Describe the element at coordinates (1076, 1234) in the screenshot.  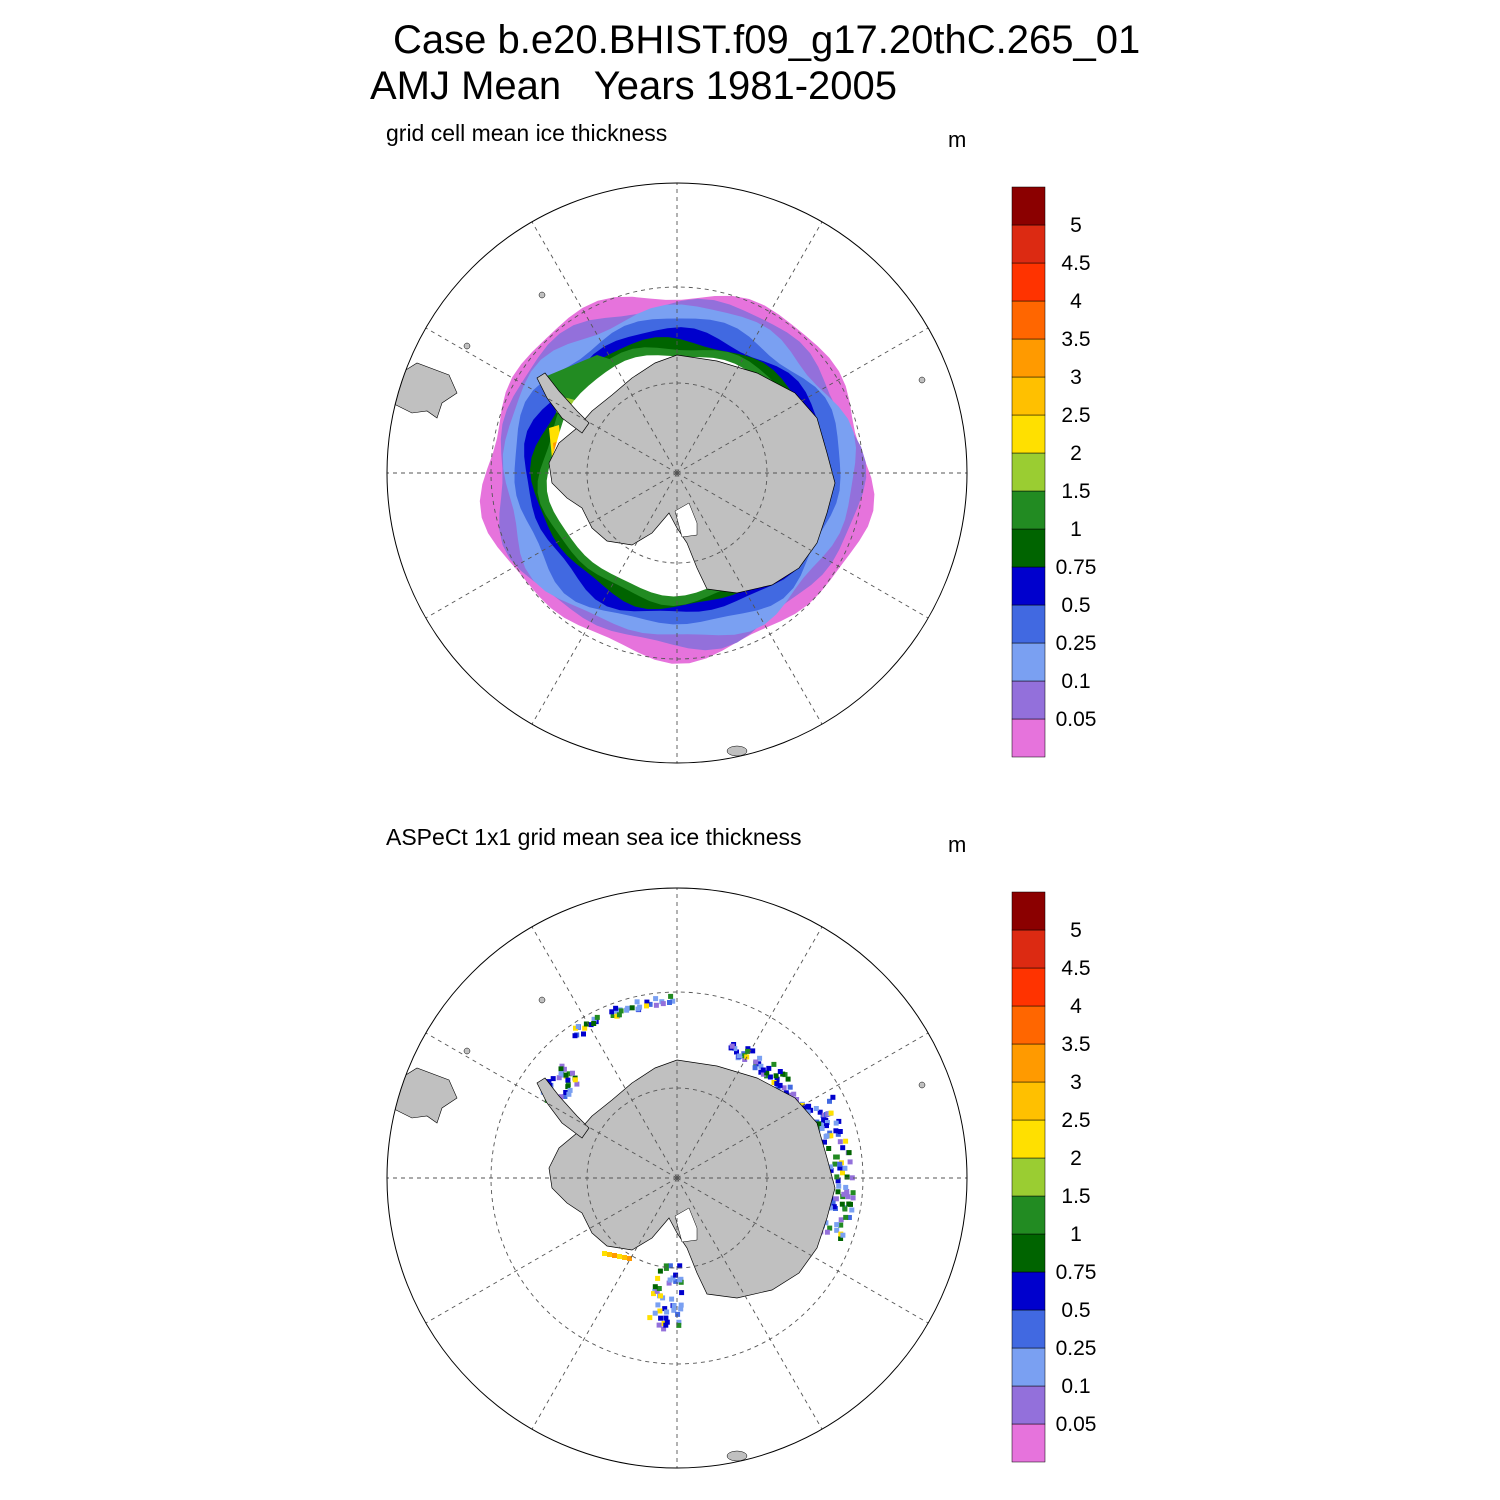
I see `colorbar-tick-label: 1` at that location.